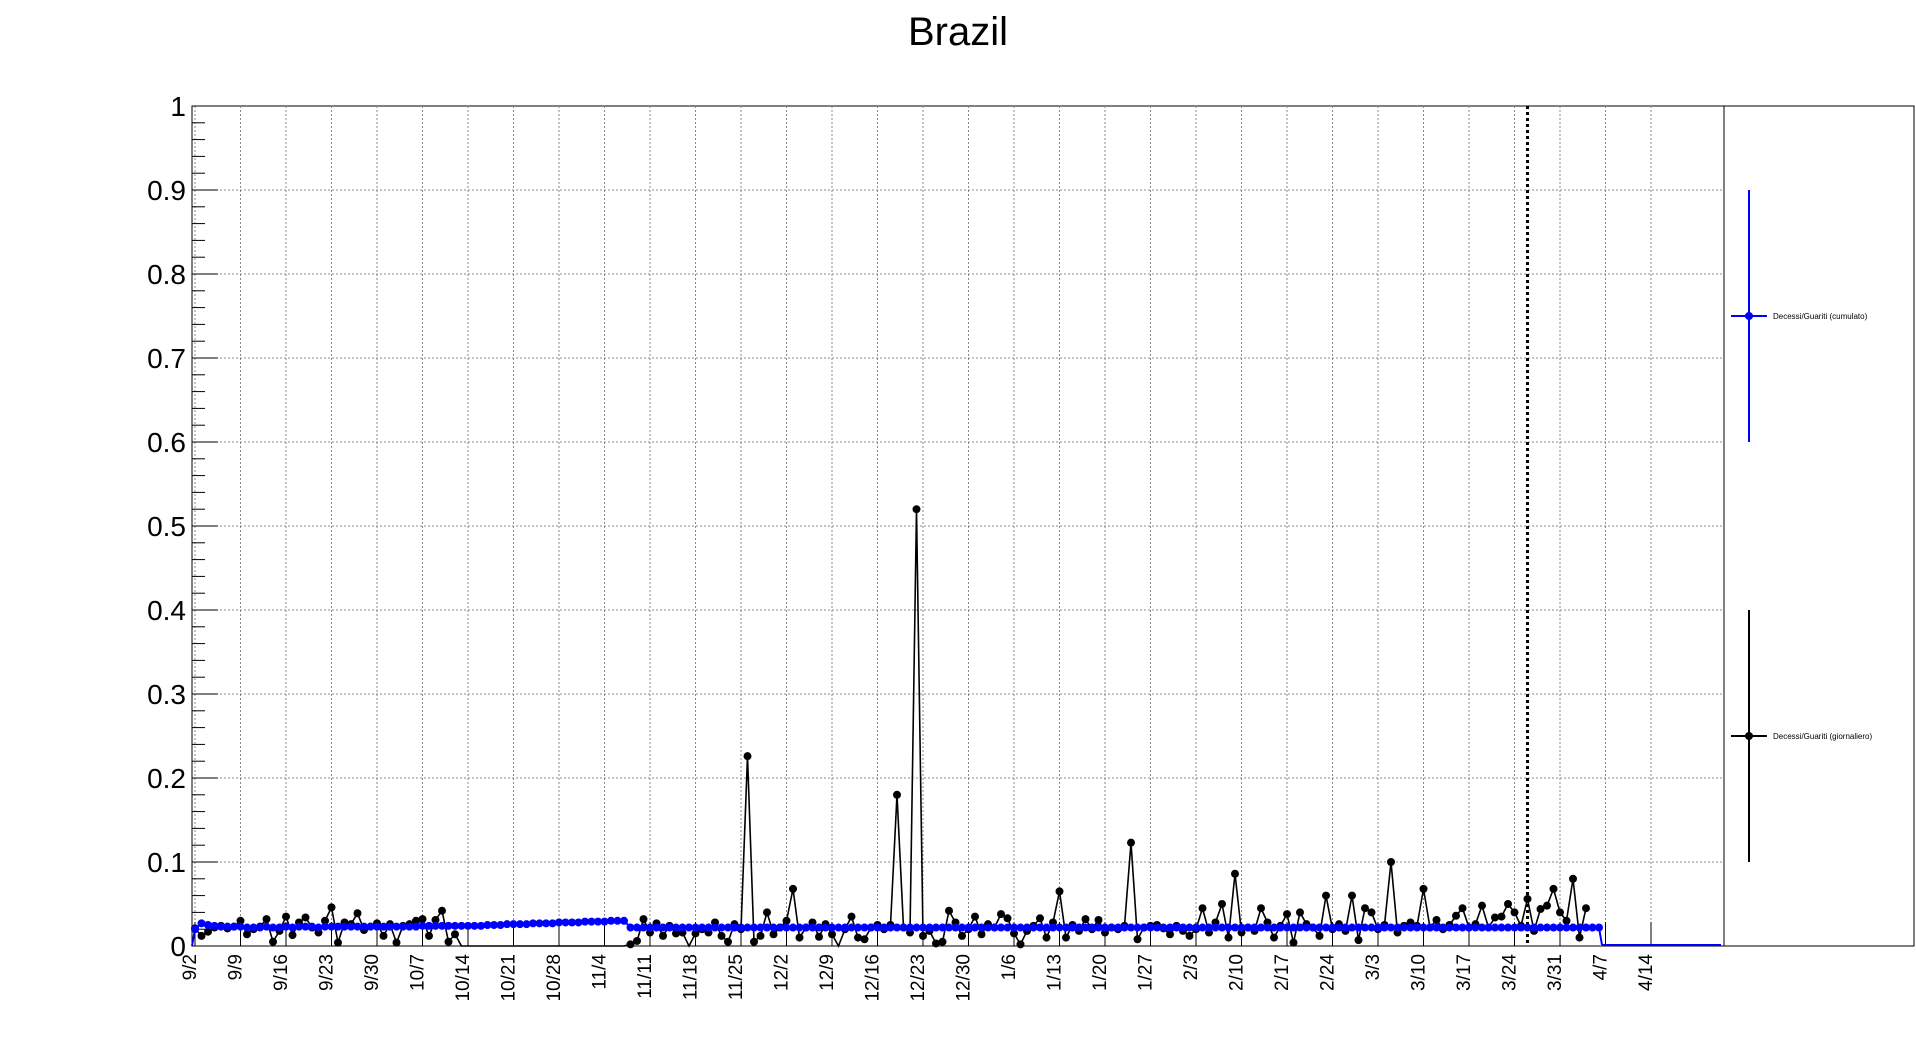 This screenshot has height=1052, width=1916. What do you see at coordinates (1328, 972) in the screenshot?
I see `x-tick-label: 2/24` at bounding box center [1328, 972].